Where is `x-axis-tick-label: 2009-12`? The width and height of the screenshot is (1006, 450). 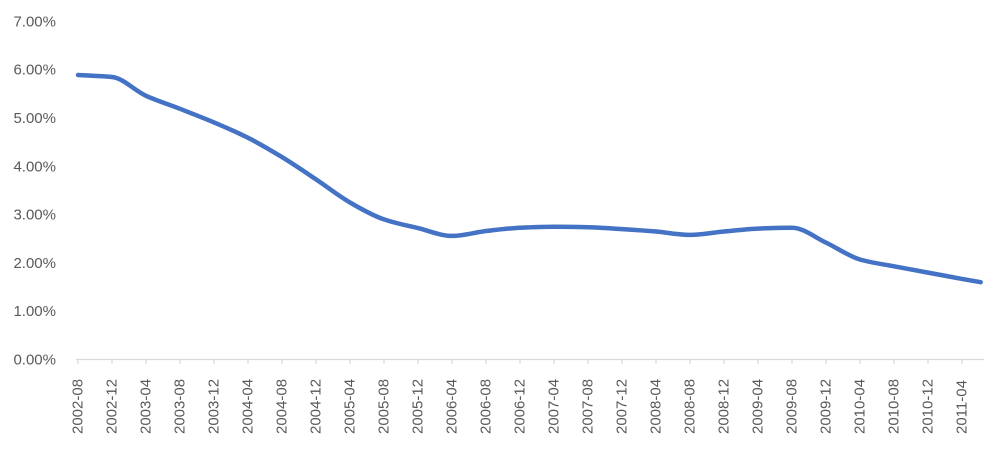 x-axis-tick-label: 2009-12 is located at coordinates (826, 406).